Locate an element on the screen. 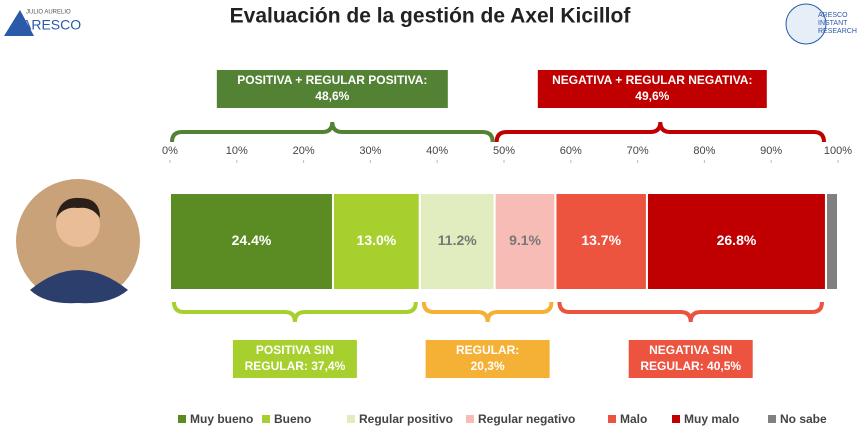 The height and width of the screenshot is (447, 862). x-tick-label: 90% is located at coordinates (771, 151).